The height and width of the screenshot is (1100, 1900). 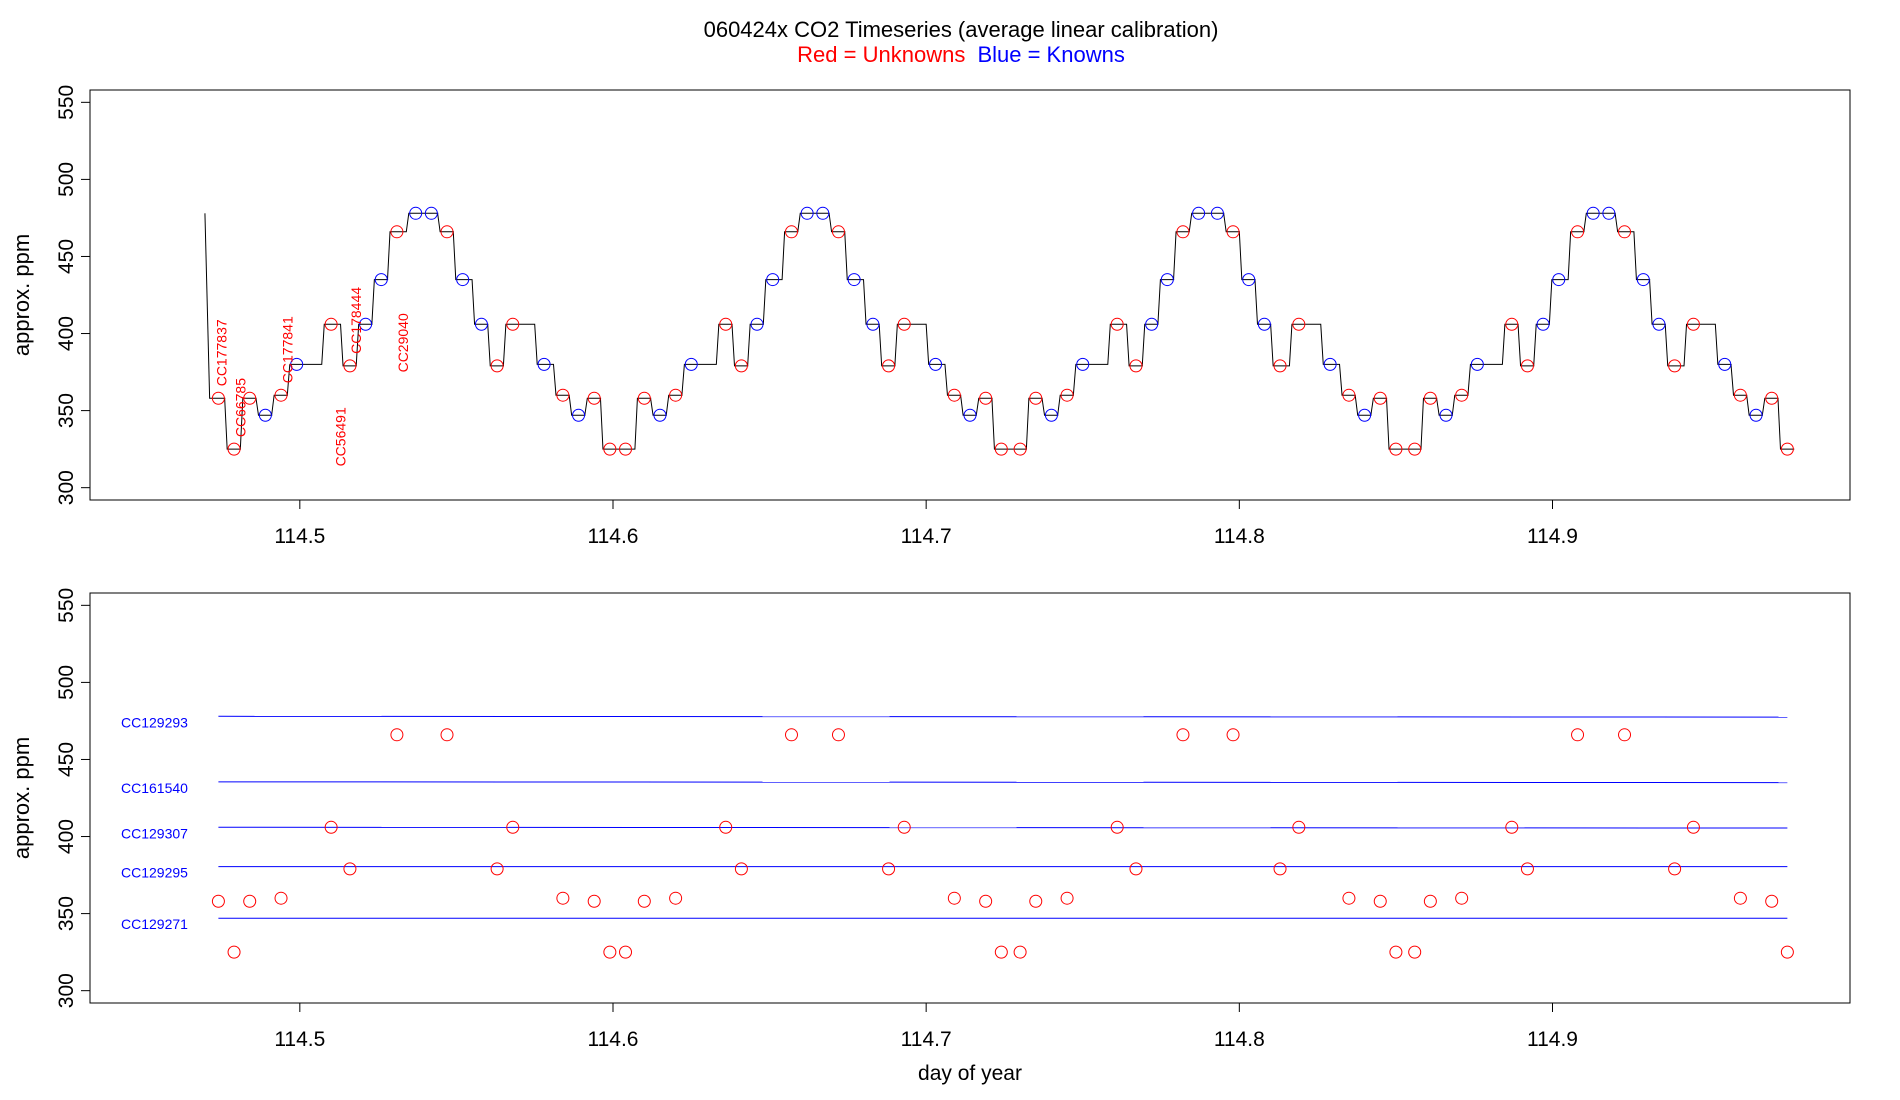 I want to click on x-tick-label: 114.5, so click(x=299, y=536).